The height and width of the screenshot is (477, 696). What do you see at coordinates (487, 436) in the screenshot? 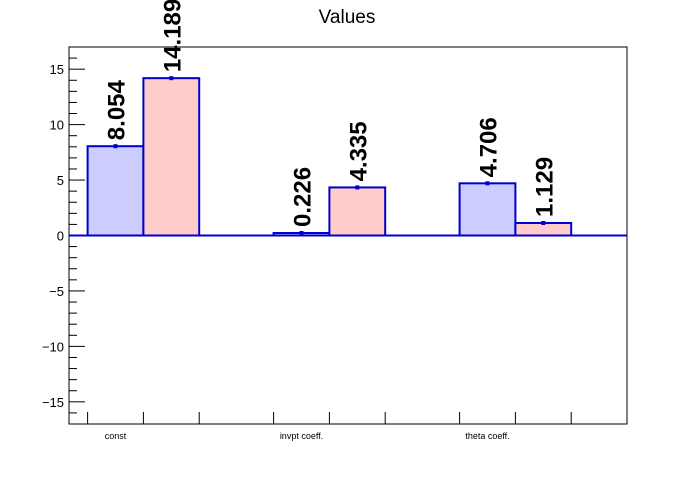
I see `x-tick-label: theta coeff.` at bounding box center [487, 436].